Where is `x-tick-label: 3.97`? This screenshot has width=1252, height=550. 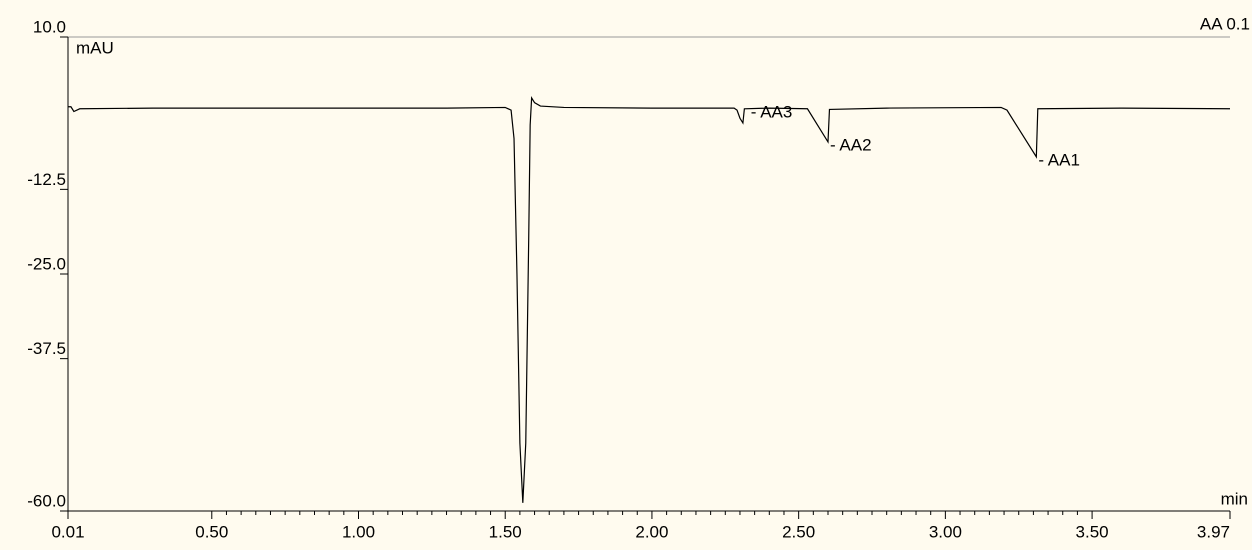
x-tick-label: 3.97 is located at coordinates (1213, 531).